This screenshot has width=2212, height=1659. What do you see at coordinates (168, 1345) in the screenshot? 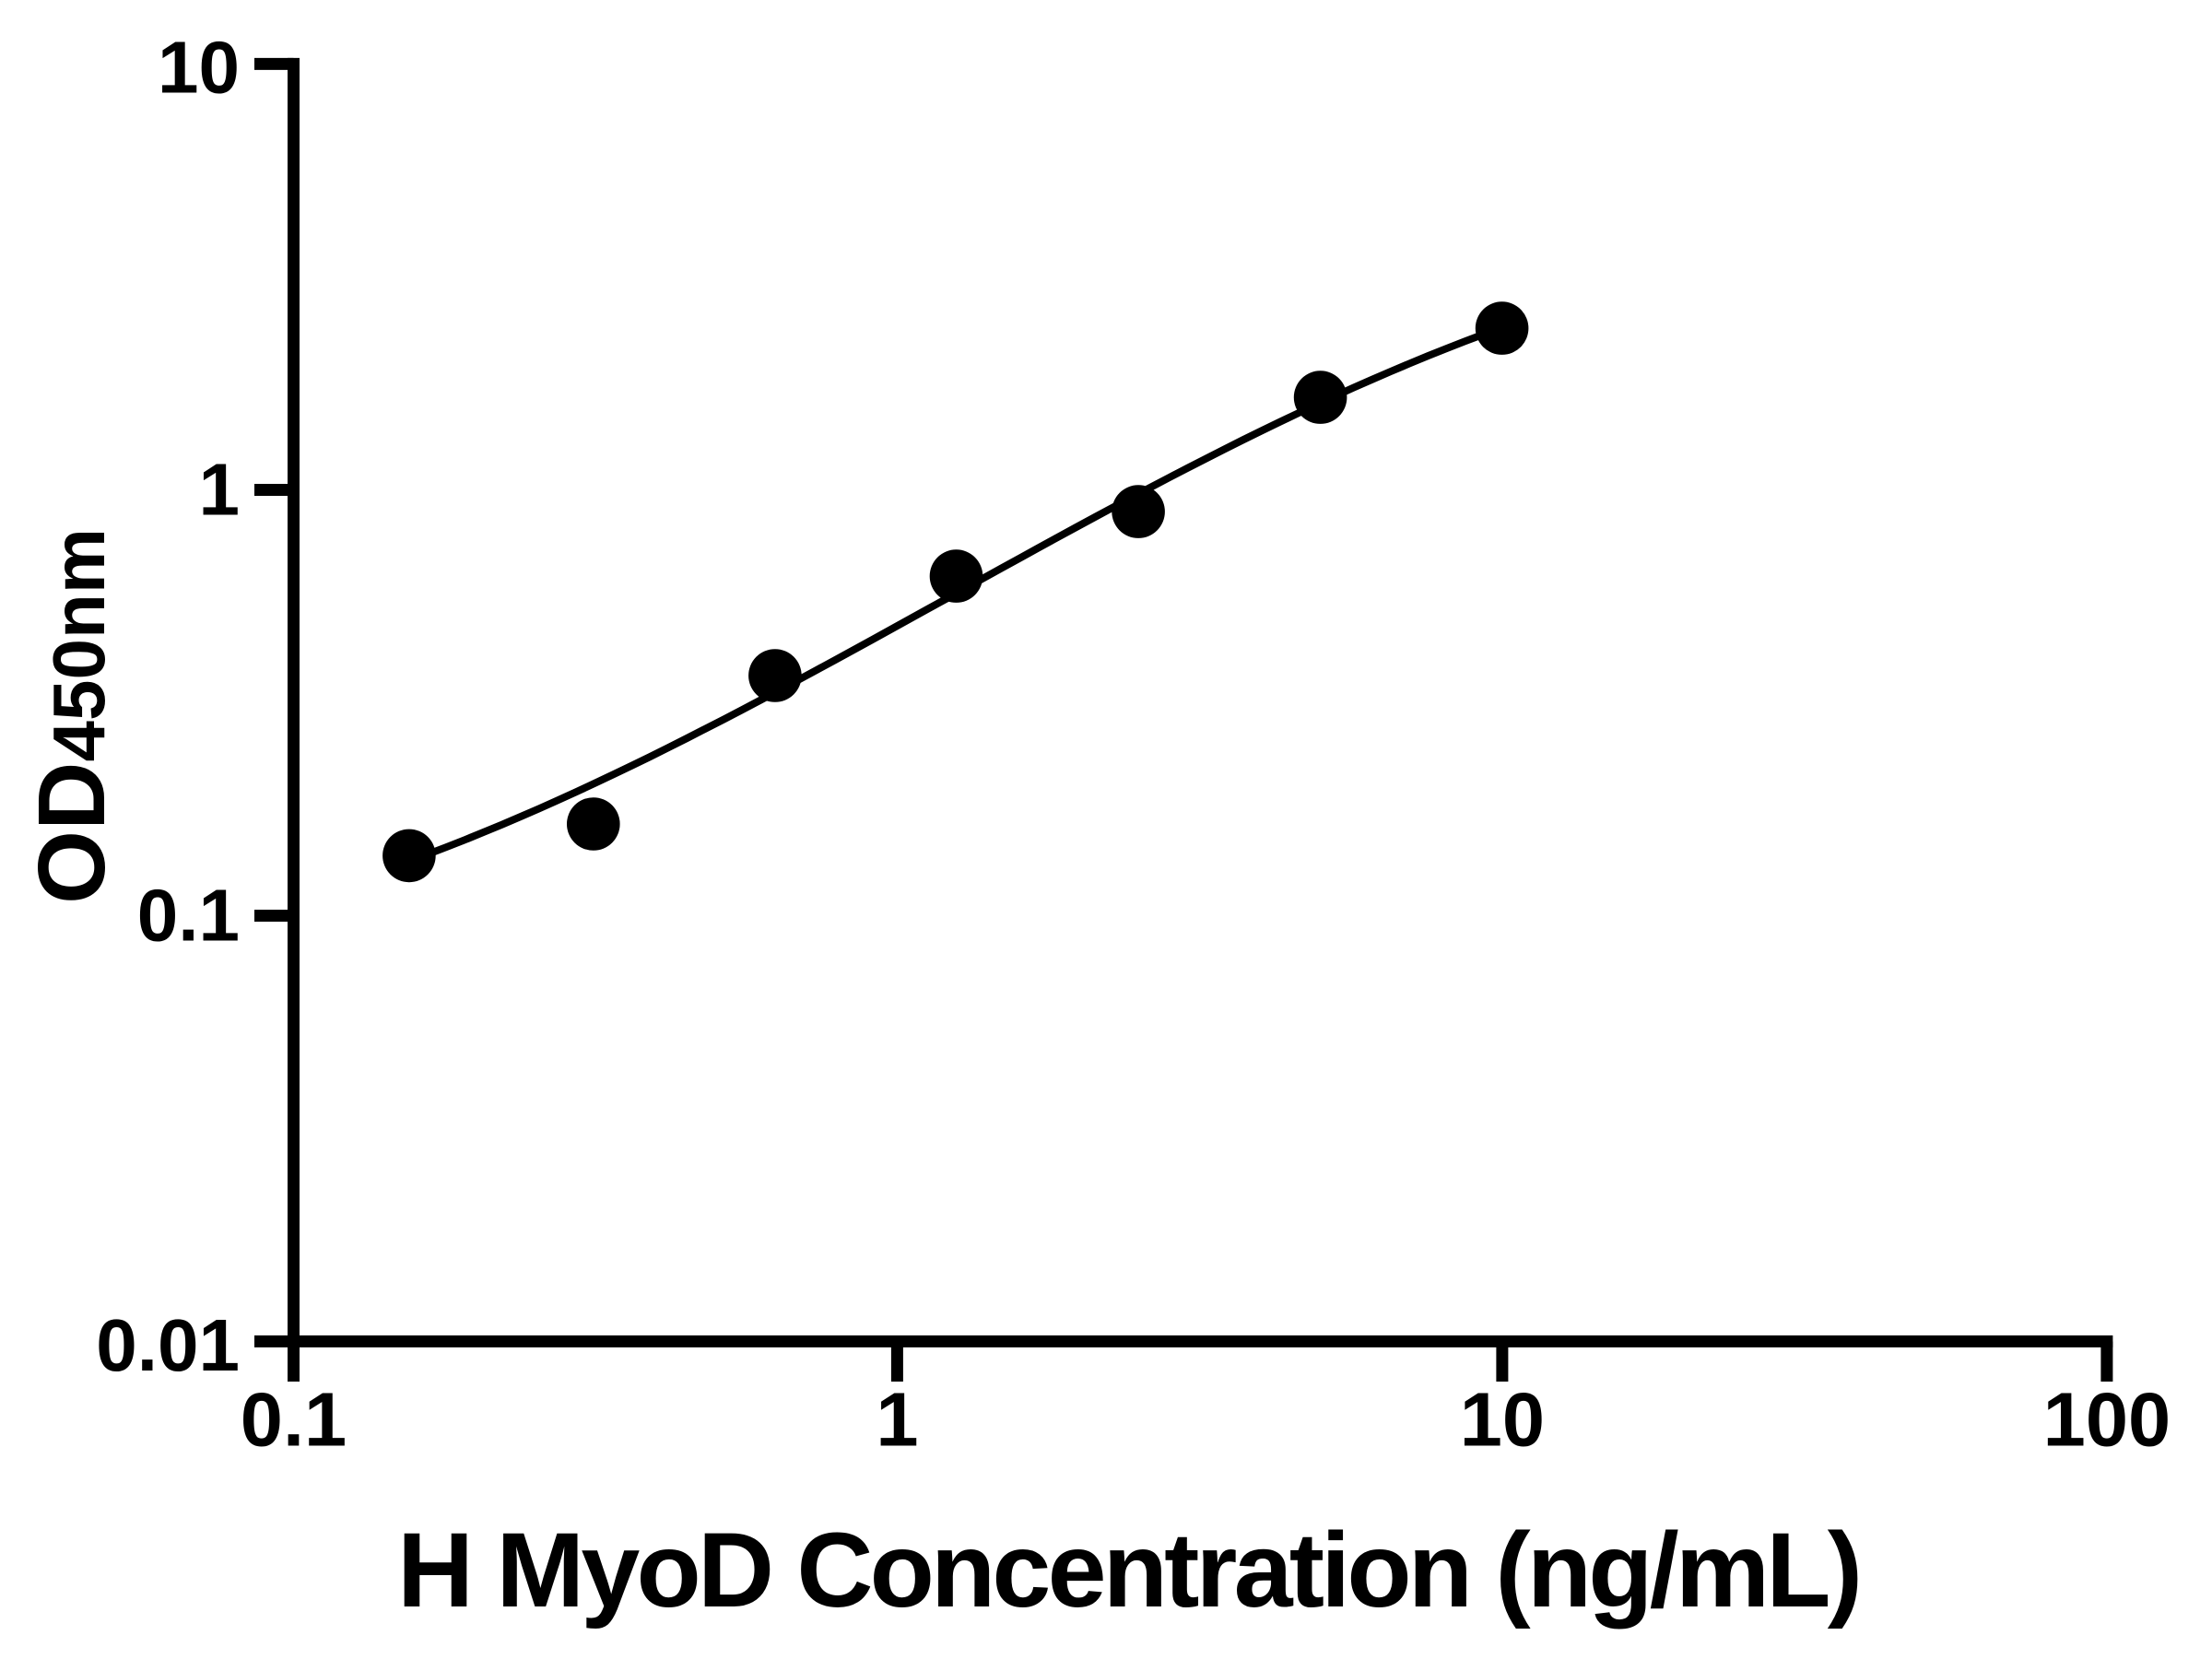
I see `svg-text: 0.01` at bounding box center [168, 1345].